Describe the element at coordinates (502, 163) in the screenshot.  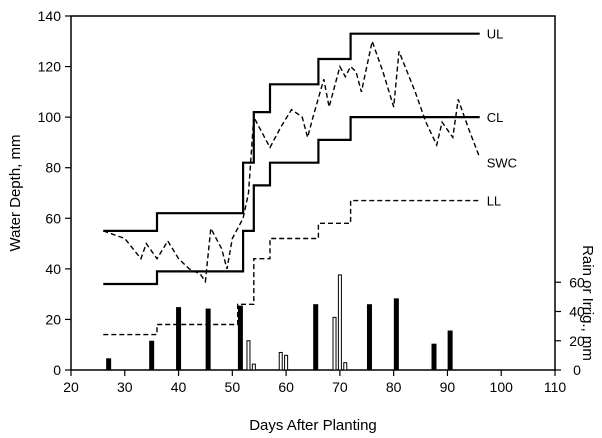
I see `series-label-swc: SWC` at that location.